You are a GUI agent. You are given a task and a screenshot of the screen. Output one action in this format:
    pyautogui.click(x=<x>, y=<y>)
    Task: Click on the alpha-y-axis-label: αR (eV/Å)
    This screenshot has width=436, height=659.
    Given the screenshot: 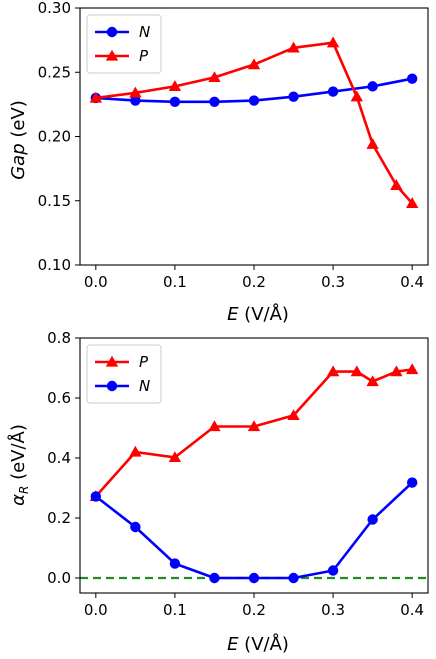 What is the action you would take?
    pyautogui.click(x=19, y=465)
    